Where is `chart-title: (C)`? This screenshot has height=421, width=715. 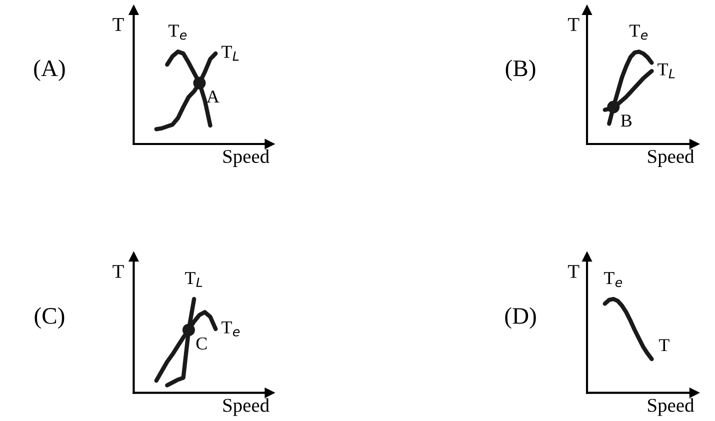
chart-title: (C) is located at coordinates (49, 318).